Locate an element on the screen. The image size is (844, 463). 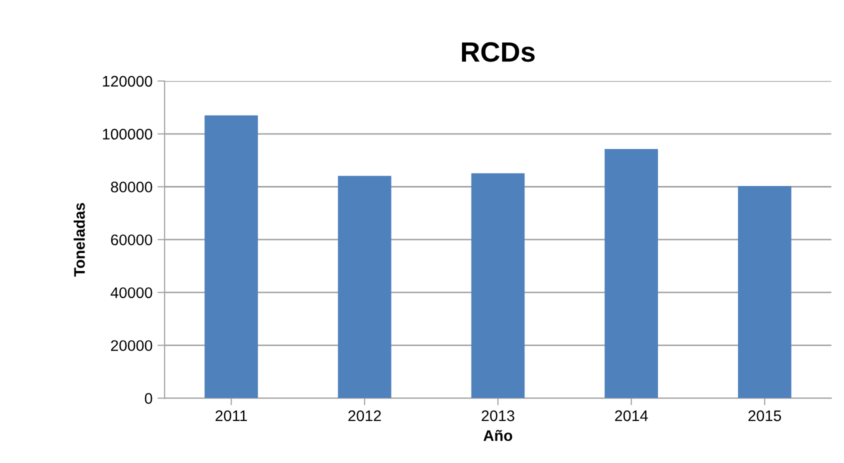
y-tick-label: 80000 is located at coordinates (131, 187).